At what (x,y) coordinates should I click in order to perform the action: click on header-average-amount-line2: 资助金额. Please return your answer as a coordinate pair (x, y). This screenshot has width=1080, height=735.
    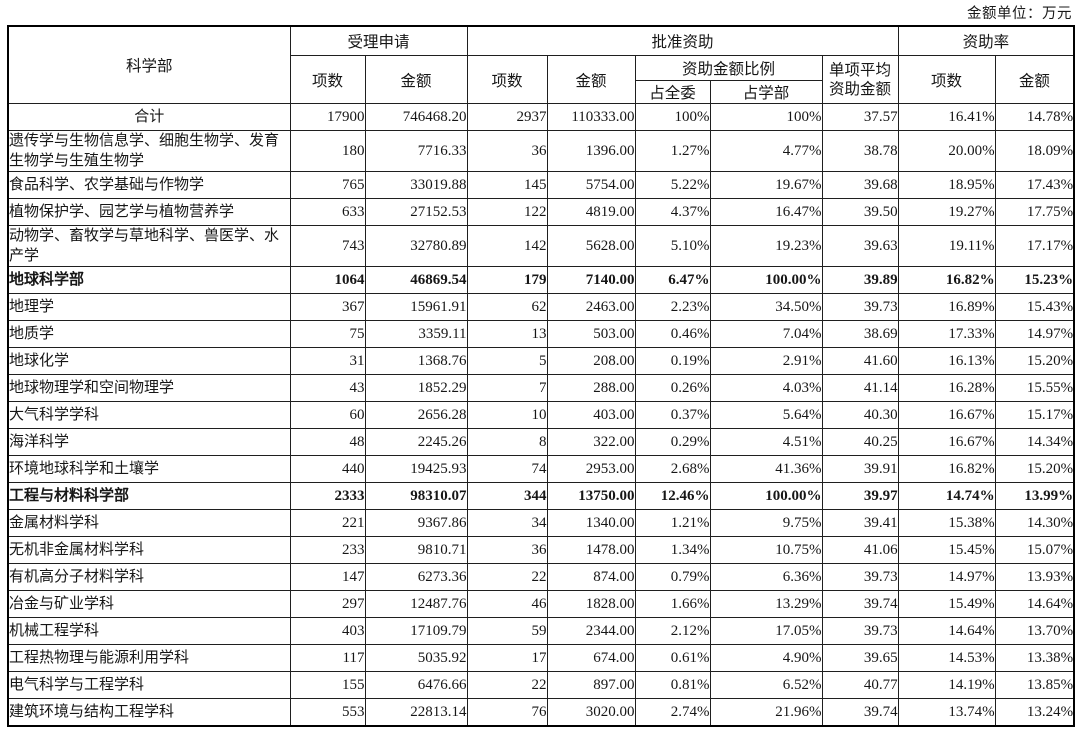
    Looking at the image, I should click on (860, 89).